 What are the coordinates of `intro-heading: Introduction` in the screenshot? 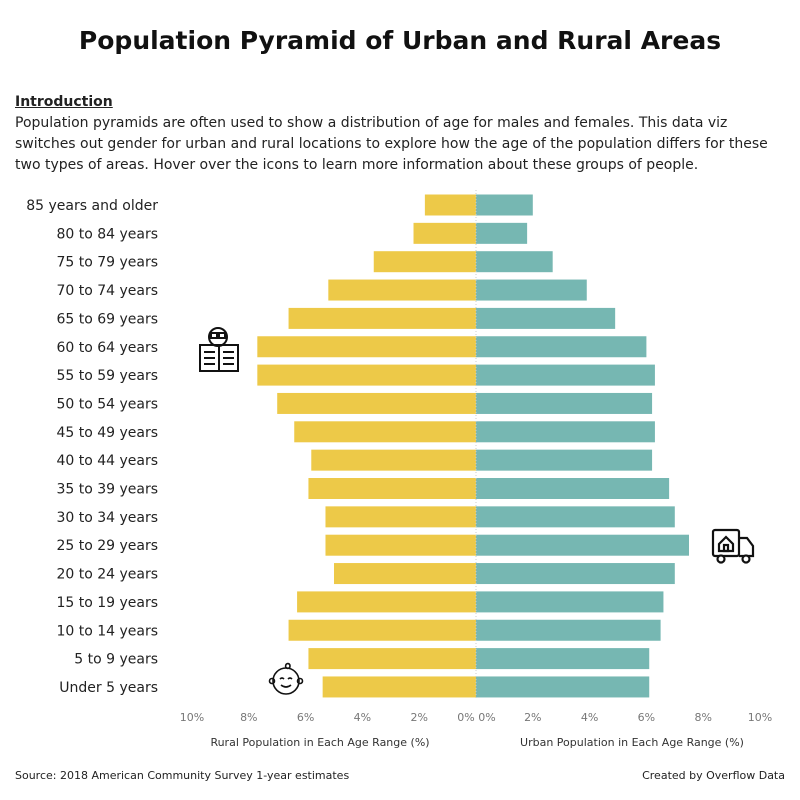 It's located at (64, 102).